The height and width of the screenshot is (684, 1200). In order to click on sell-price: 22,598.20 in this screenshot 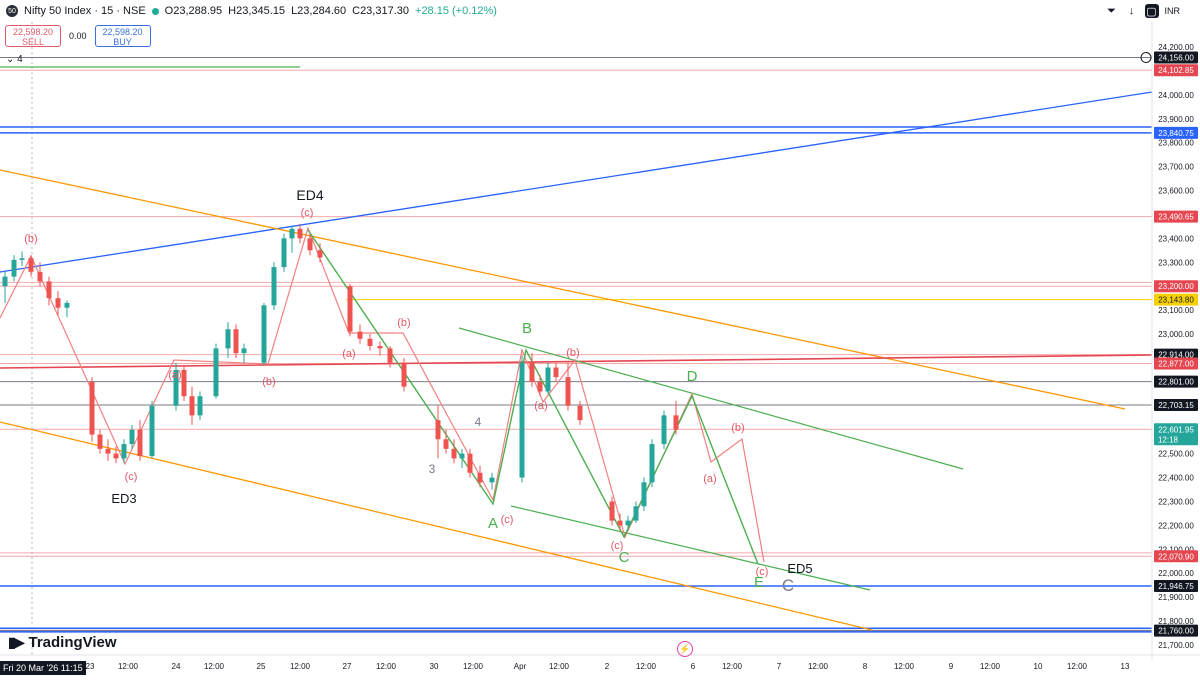, I will do `click(33, 32)`.